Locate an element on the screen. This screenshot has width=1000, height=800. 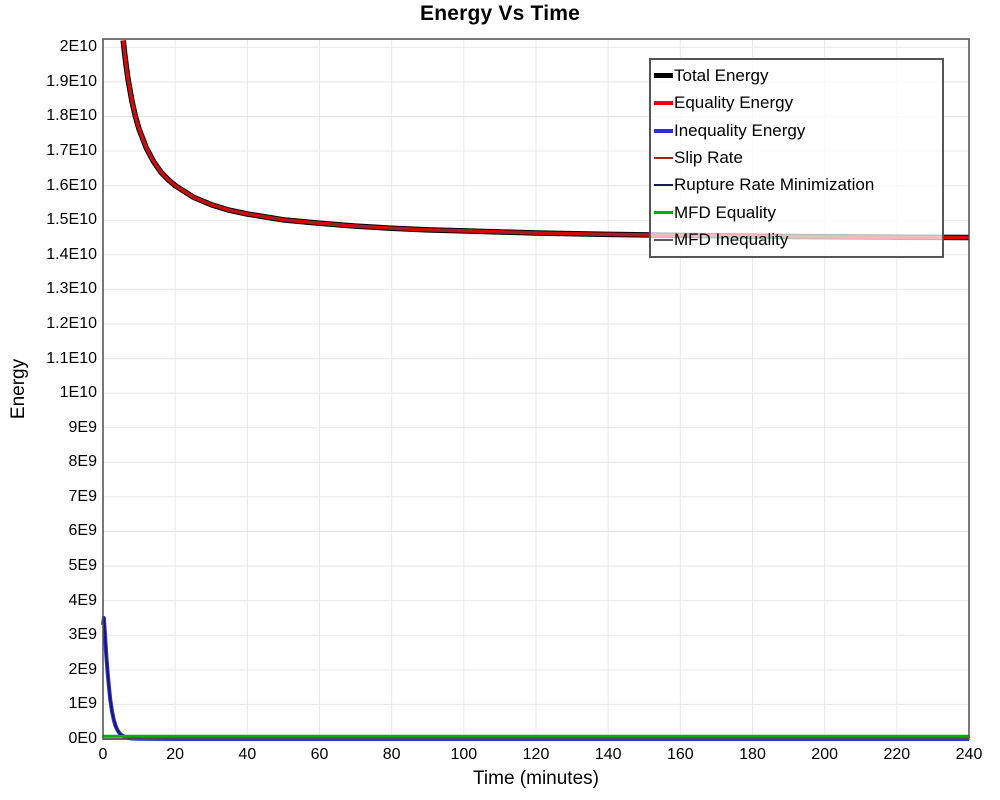
x-tick-label: 40 is located at coordinates (247, 754).